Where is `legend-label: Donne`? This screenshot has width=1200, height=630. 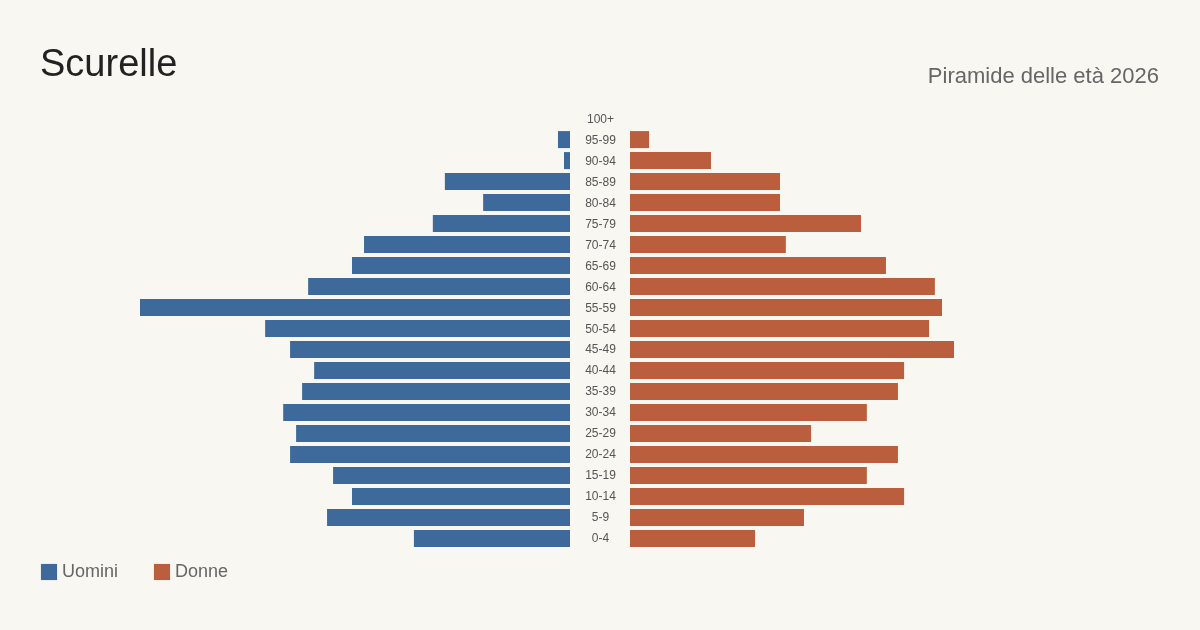
legend-label: Donne is located at coordinates (202, 571).